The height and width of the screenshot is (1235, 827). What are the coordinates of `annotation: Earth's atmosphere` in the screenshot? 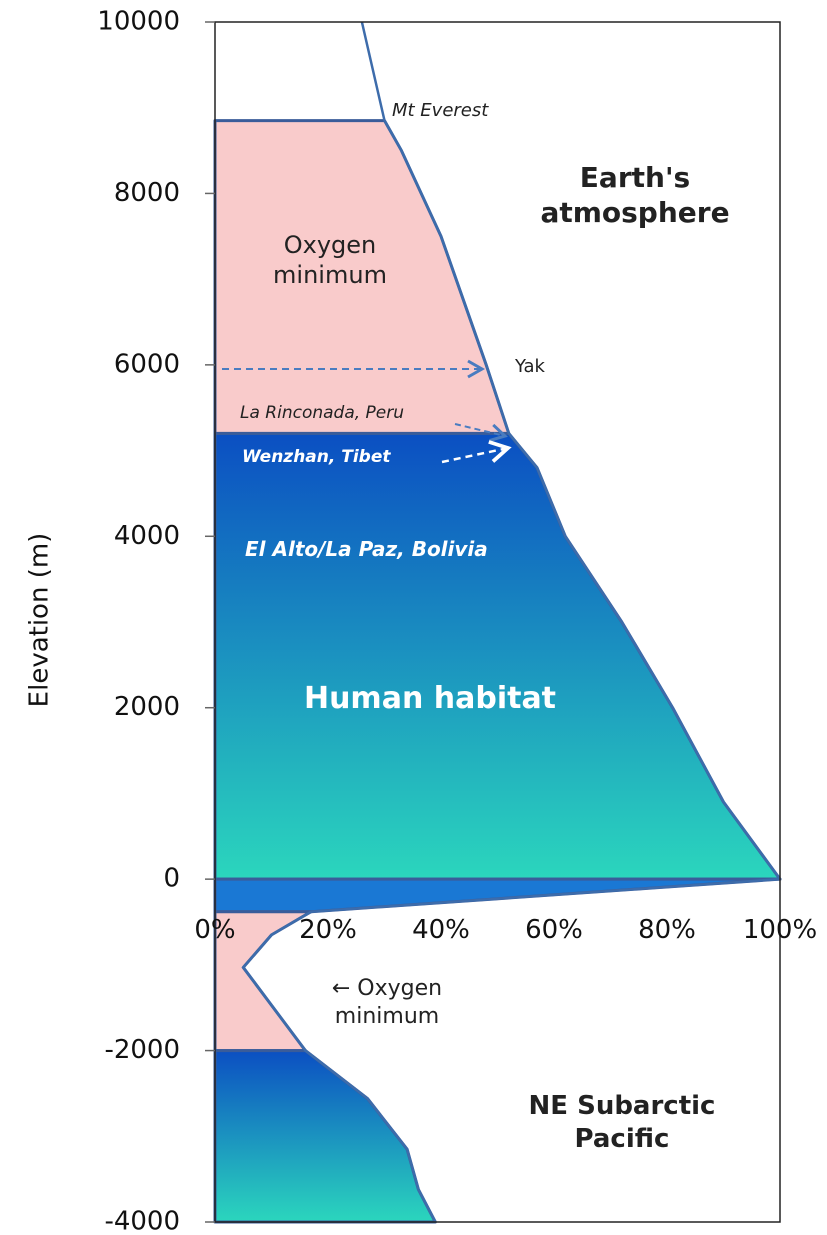 It's located at (635, 195).